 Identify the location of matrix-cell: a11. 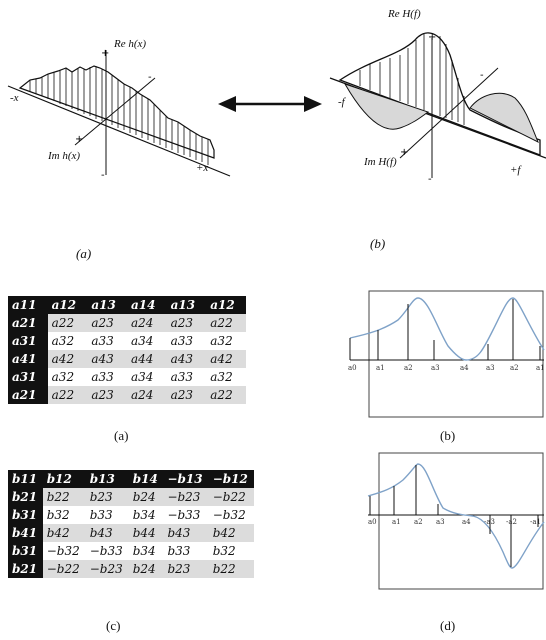
(28, 305).